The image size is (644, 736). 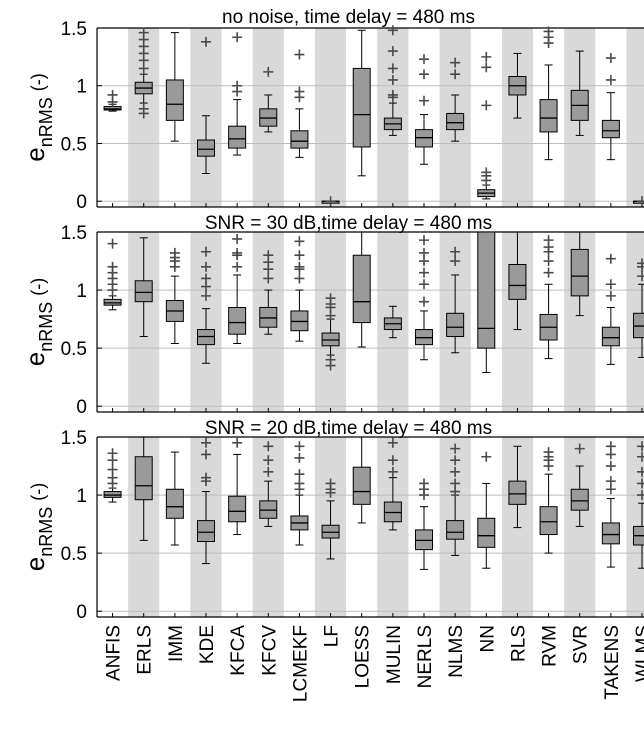 What do you see at coordinates (145, 650) in the screenshot?
I see `x-category-label: ERLS` at bounding box center [145, 650].